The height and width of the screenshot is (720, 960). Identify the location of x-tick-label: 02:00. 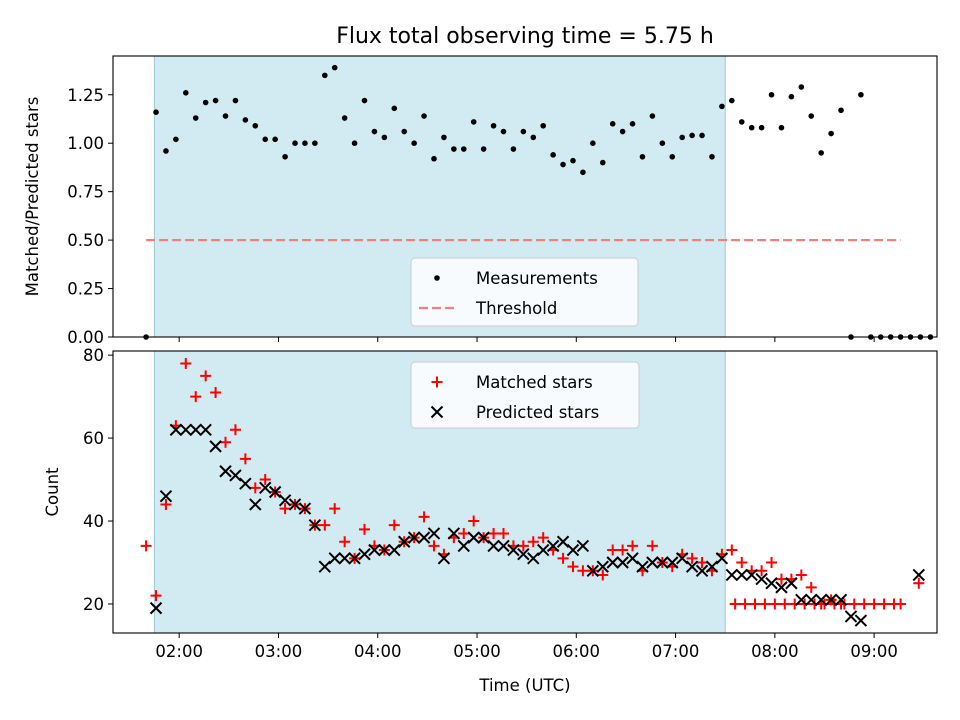
(179, 651).